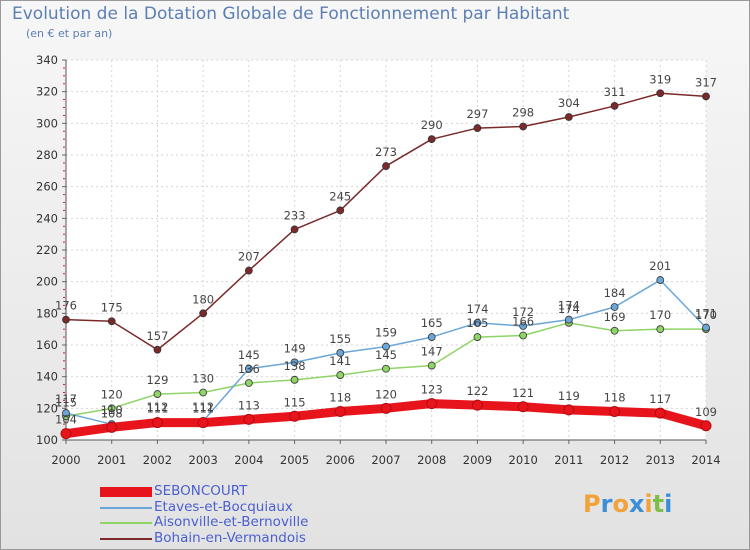  What do you see at coordinates (614, 460) in the screenshot?
I see `x-tick-label: 2012` at bounding box center [614, 460].